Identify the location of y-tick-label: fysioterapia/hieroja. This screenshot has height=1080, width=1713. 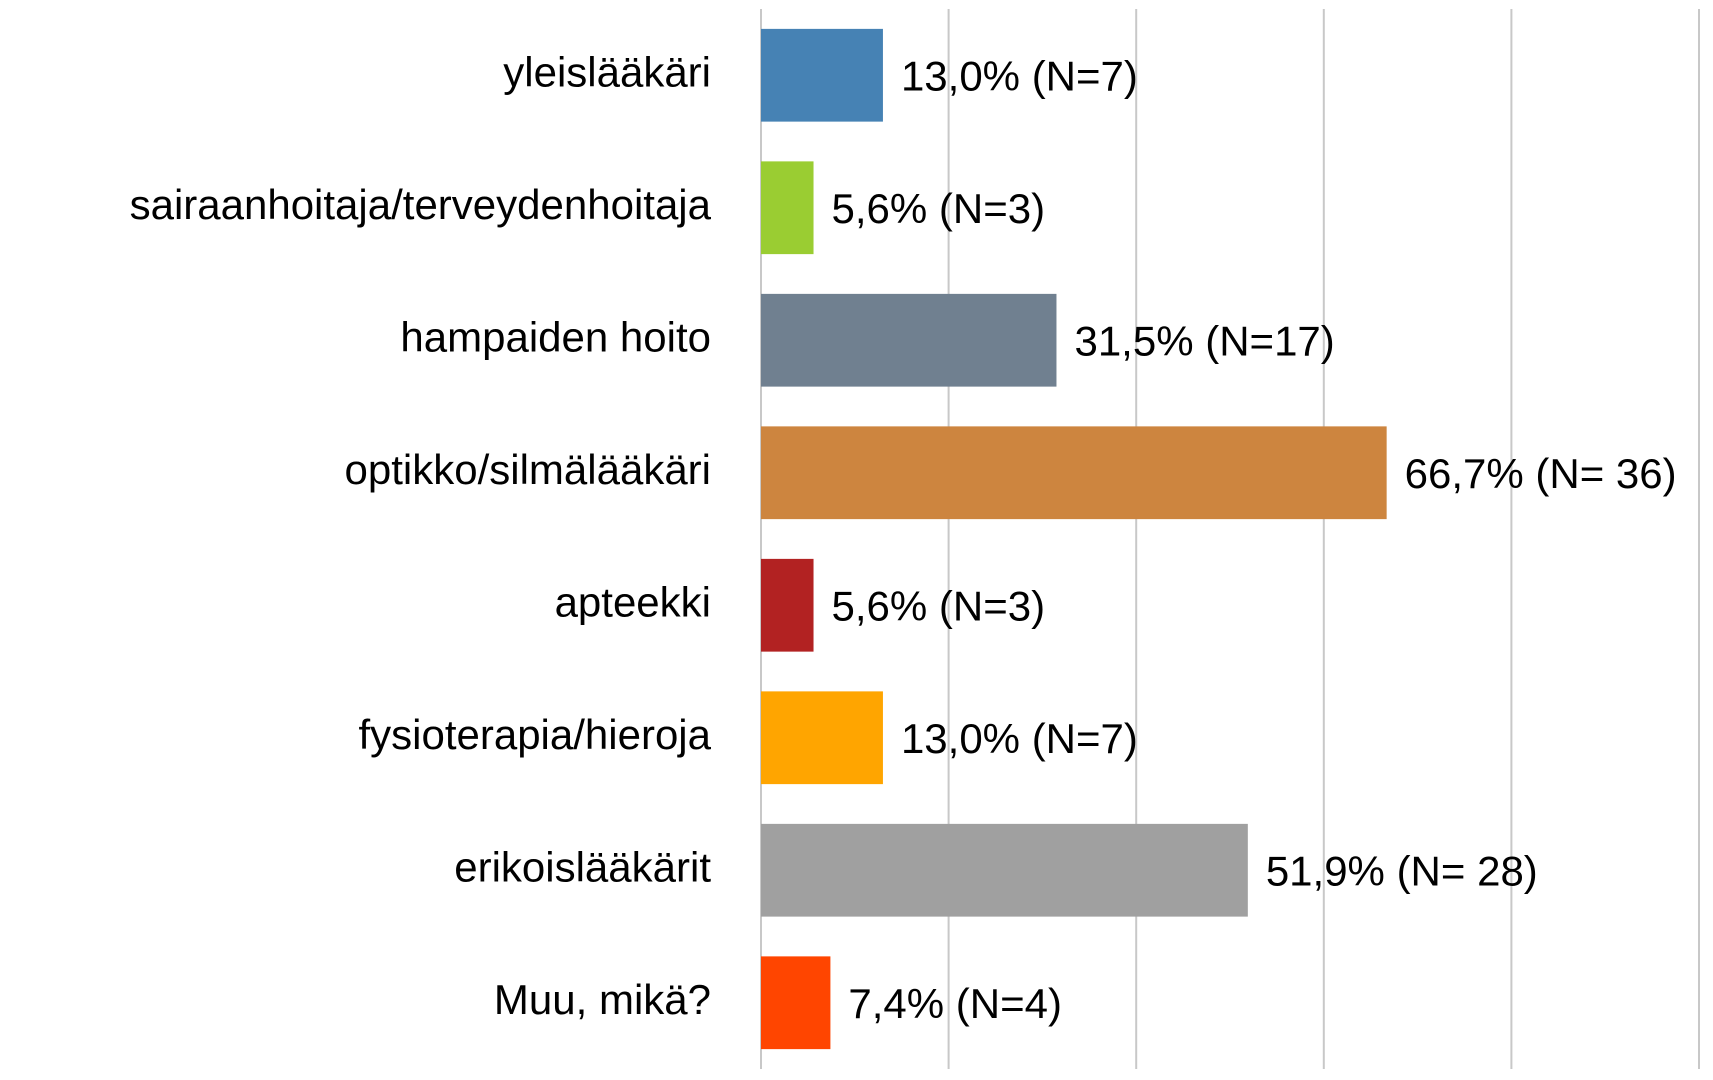
(534, 734).